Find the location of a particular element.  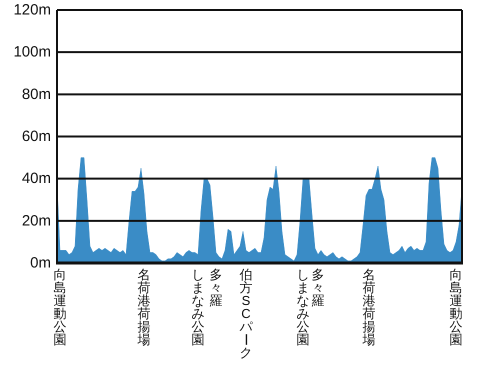

y-tick-label: 0m is located at coordinates (40, 263).